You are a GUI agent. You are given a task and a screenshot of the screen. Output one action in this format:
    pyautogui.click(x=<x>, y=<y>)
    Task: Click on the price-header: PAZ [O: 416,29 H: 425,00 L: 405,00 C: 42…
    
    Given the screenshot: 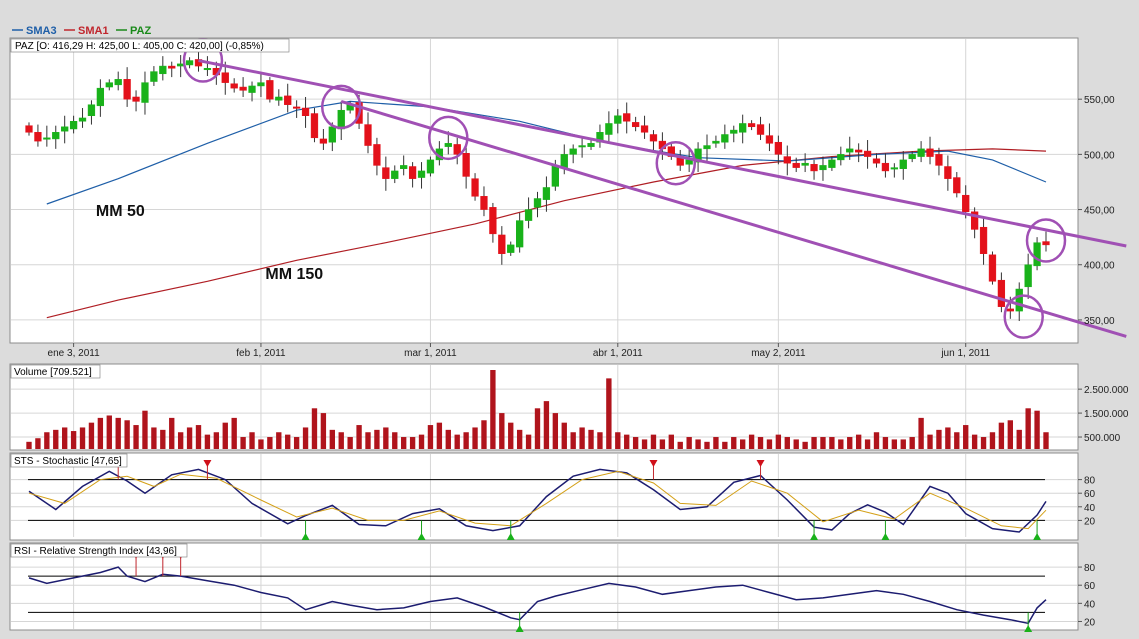 What is the action you would take?
    pyautogui.click(x=139, y=46)
    